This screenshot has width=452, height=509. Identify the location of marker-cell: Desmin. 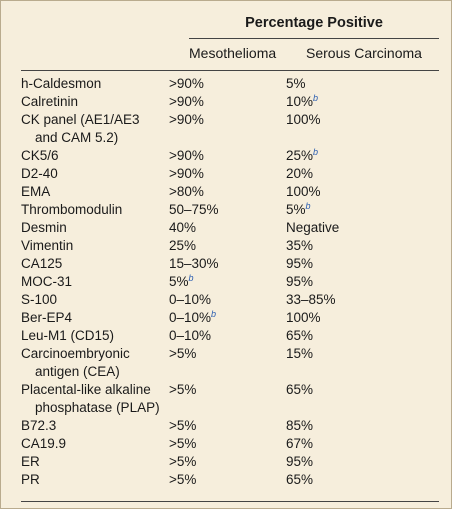
(85, 228).